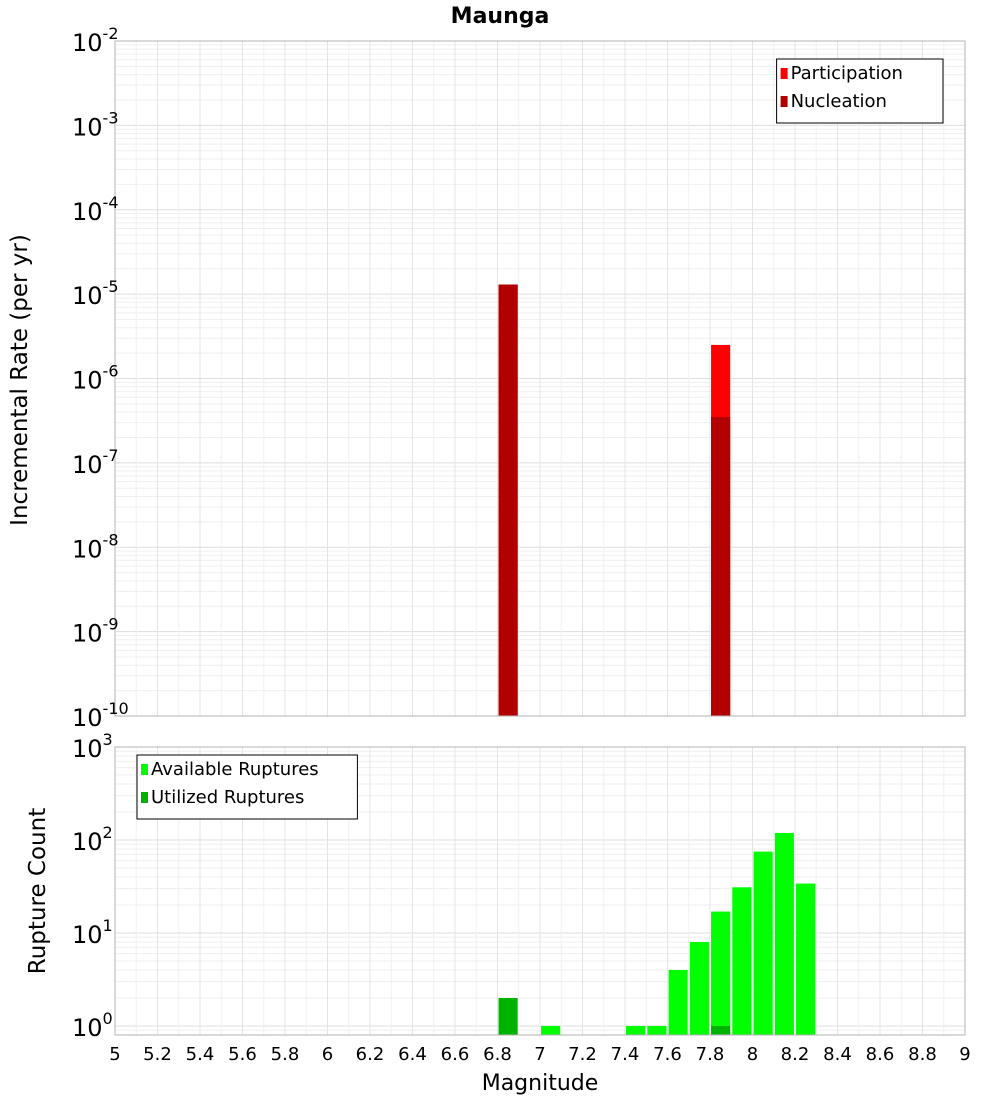 Image resolution: width=1000 pixels, height=1100 pixels. Describe the element at coordinates (412, 1054) in the screenshot. I see `x-tick-label: 6.4` at that location.